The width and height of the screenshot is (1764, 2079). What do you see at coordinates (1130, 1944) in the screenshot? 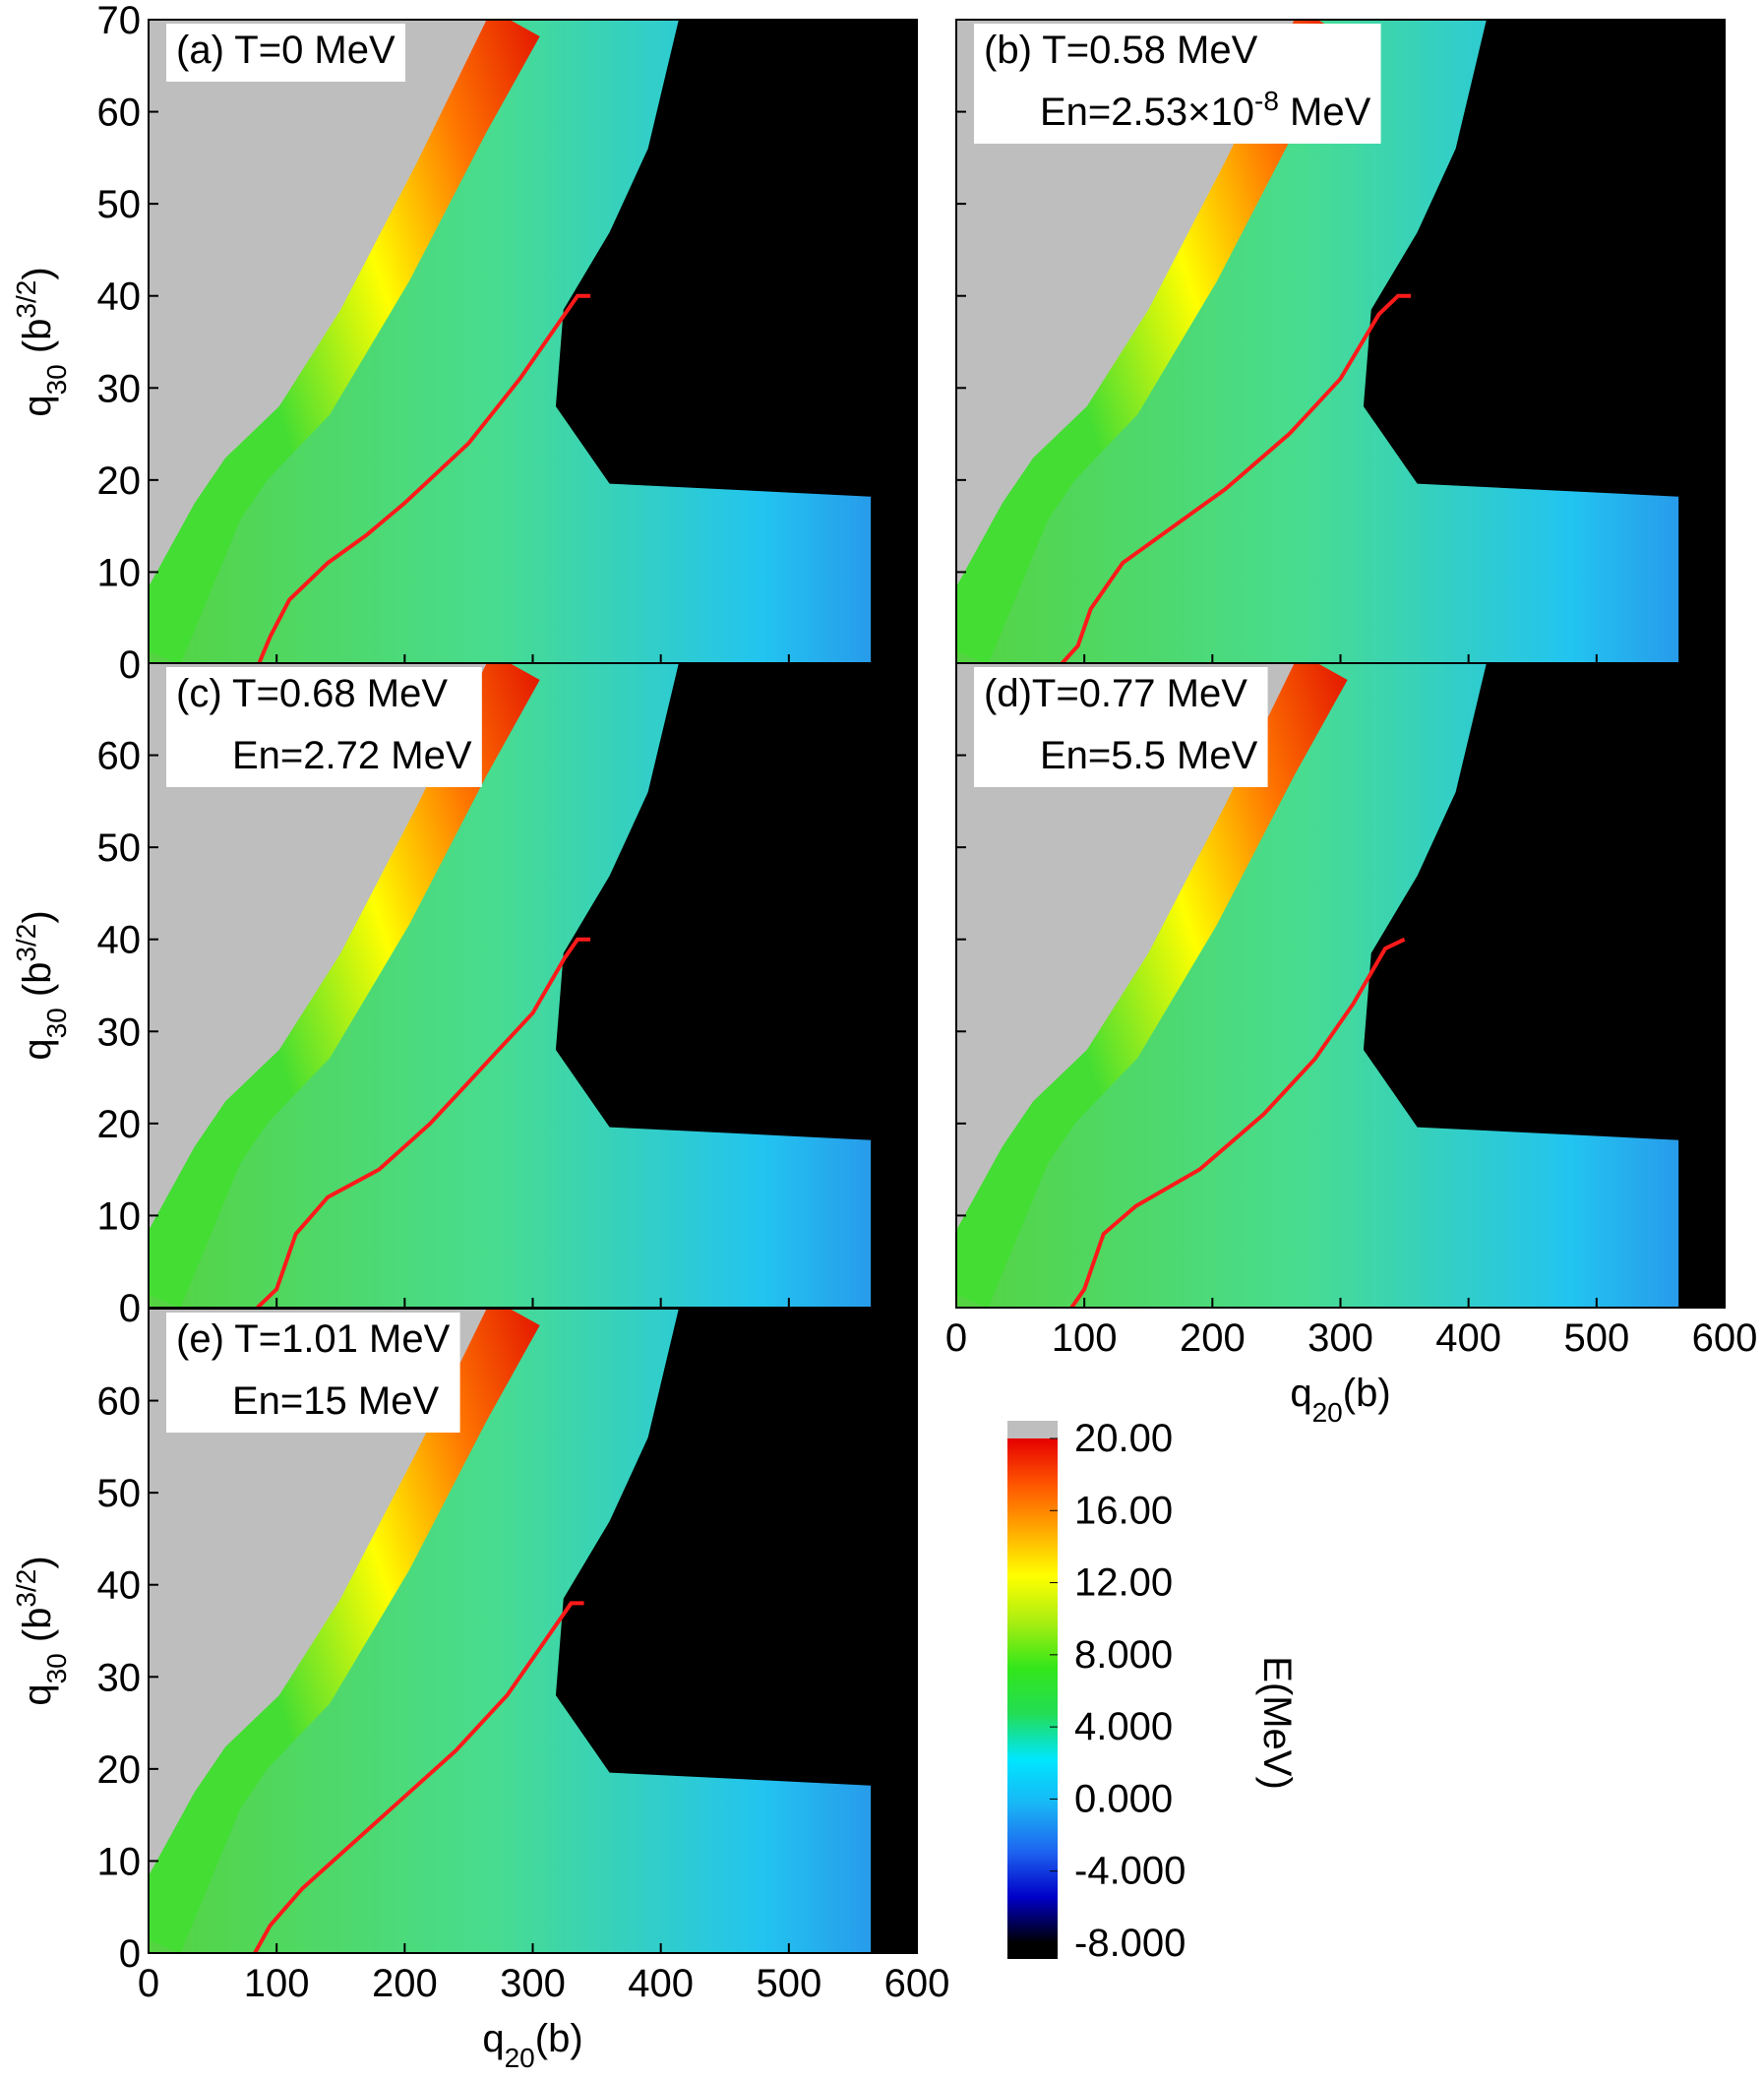
I see `colorbar-tick-label: -8.000` at bounding box center [1130, 1944].